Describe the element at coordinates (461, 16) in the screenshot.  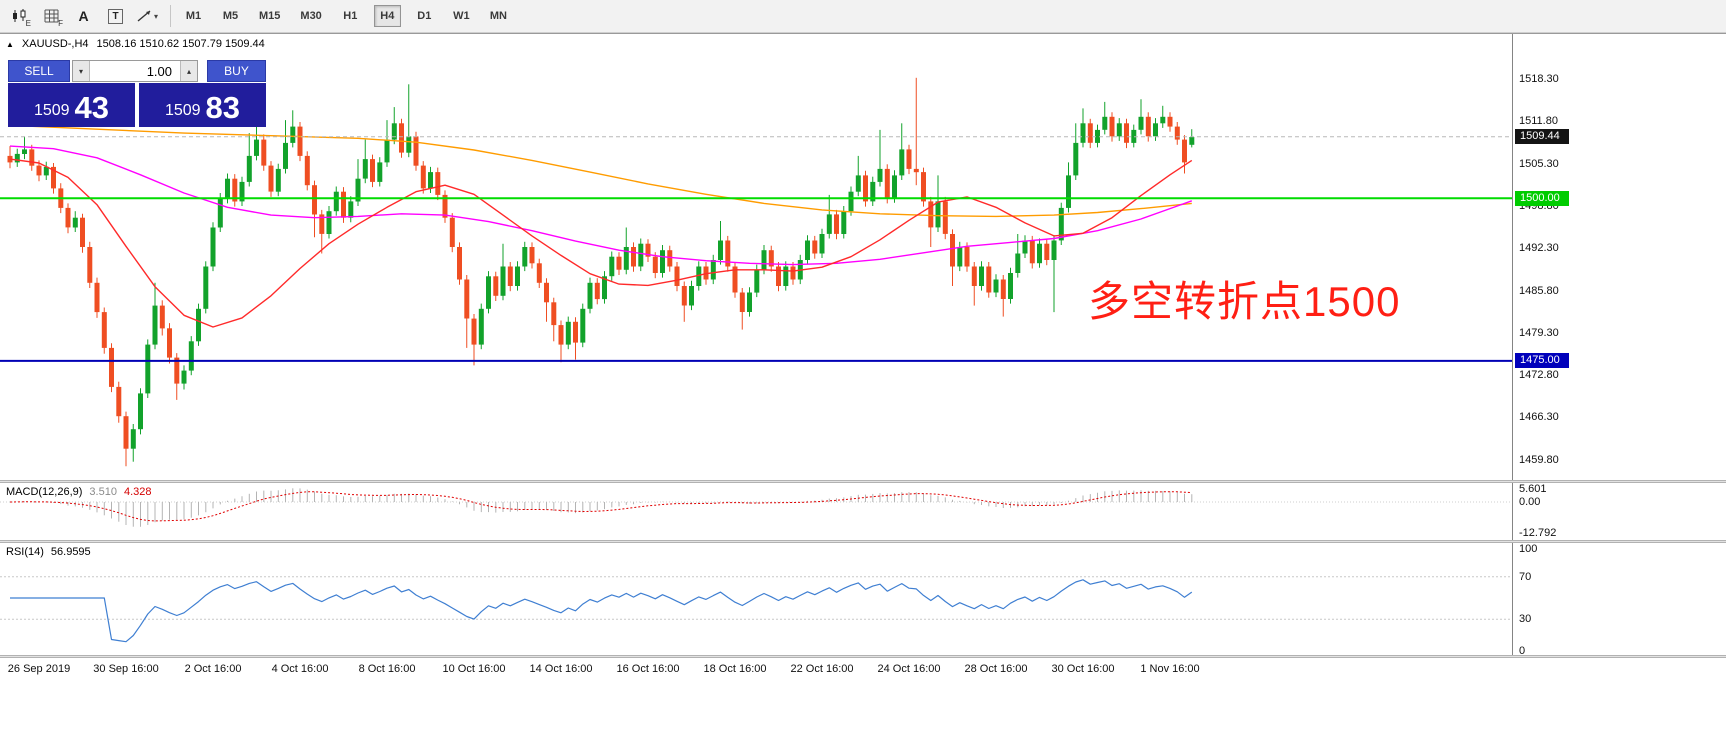
I see `timeframe-button-w1: W1` at that location.